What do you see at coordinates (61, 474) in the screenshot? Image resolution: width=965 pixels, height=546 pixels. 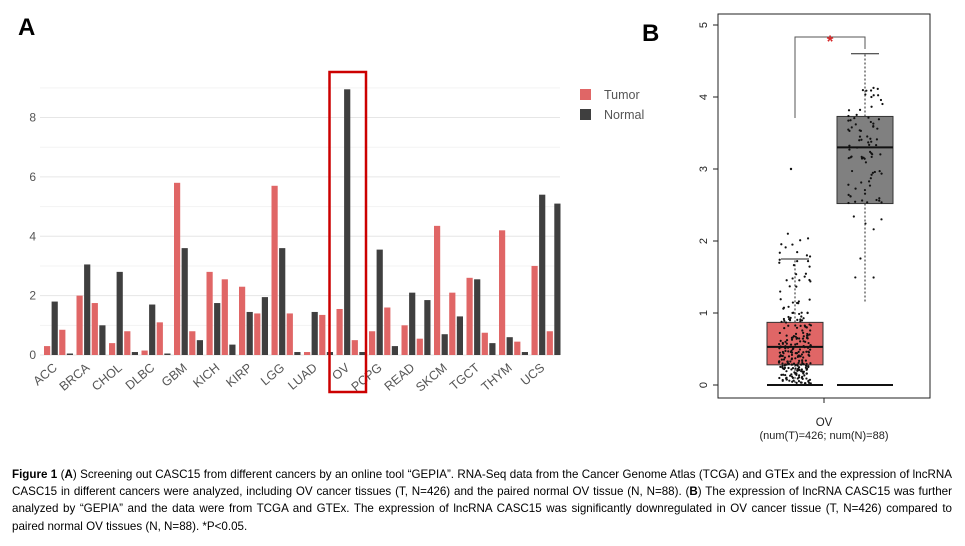 I see `caption-text-1: (` at bounding box center [61, 474].